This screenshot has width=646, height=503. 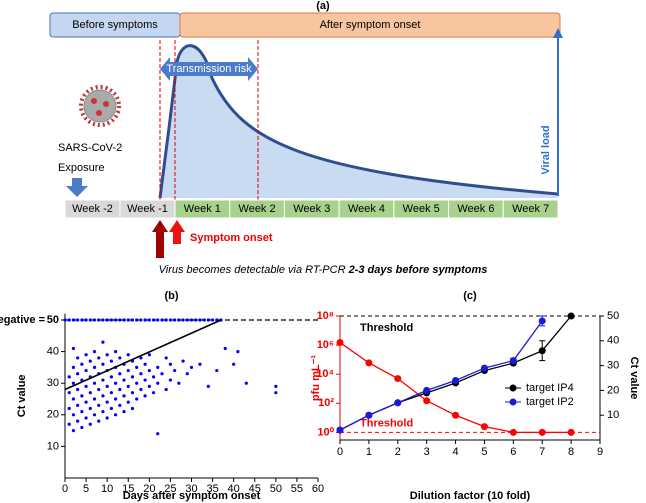 I want to click on onset-arrow, so click(x=160, y=239).